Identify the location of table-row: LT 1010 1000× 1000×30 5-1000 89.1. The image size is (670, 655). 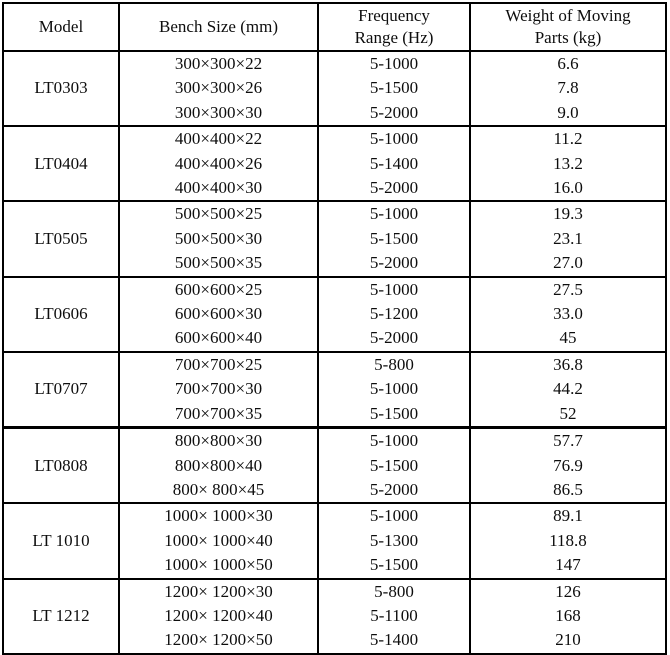
(334, 540).